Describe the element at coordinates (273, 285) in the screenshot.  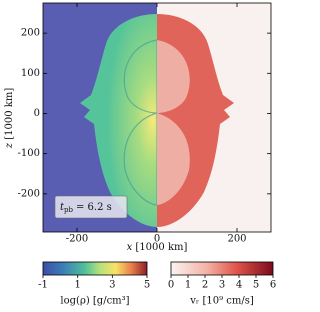
I see `colorbar-tick-label: 6` at that location.